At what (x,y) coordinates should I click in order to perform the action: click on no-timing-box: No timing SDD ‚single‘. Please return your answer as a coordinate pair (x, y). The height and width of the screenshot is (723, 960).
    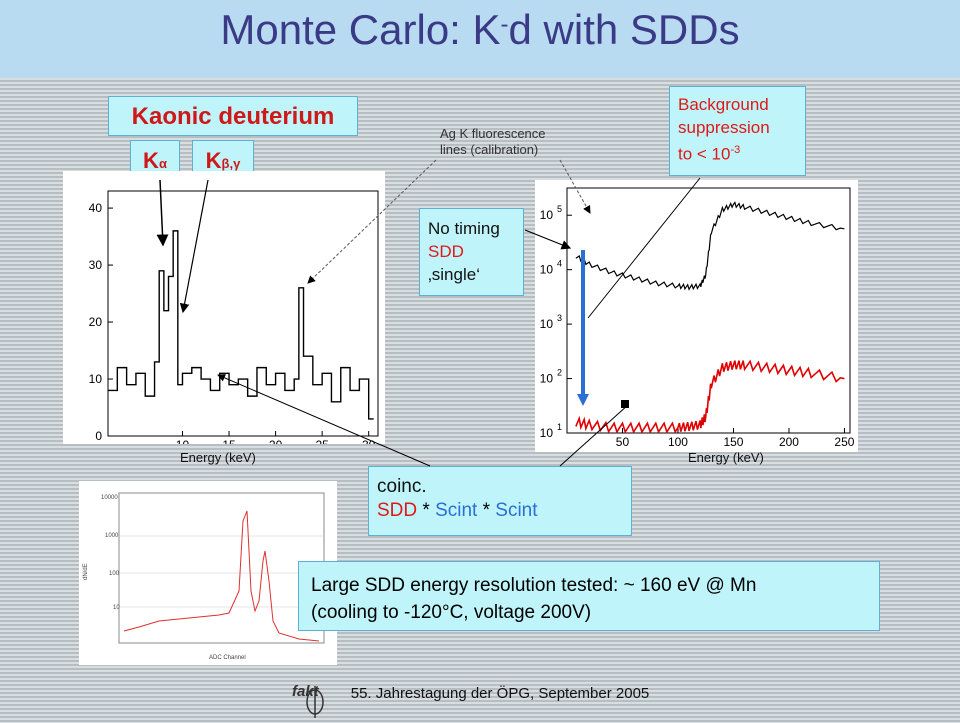
    Looking at the image, I should click on (471, 252).